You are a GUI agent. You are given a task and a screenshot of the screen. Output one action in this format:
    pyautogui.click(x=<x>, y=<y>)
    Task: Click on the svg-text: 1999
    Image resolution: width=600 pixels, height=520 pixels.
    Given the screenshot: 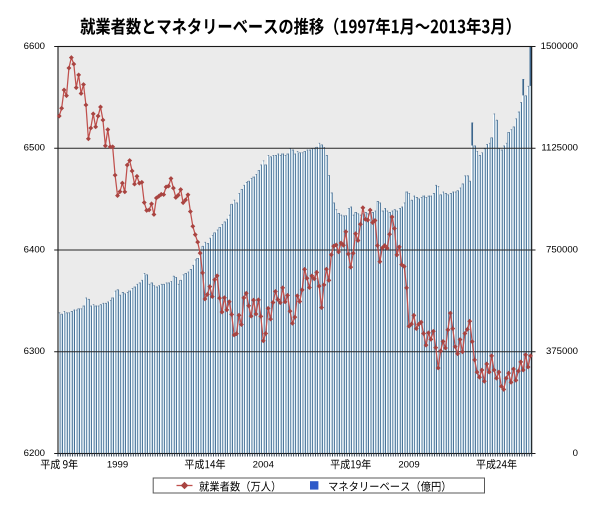 What is the action you would take?
    pyautogui.click(x=117, y=464)
    